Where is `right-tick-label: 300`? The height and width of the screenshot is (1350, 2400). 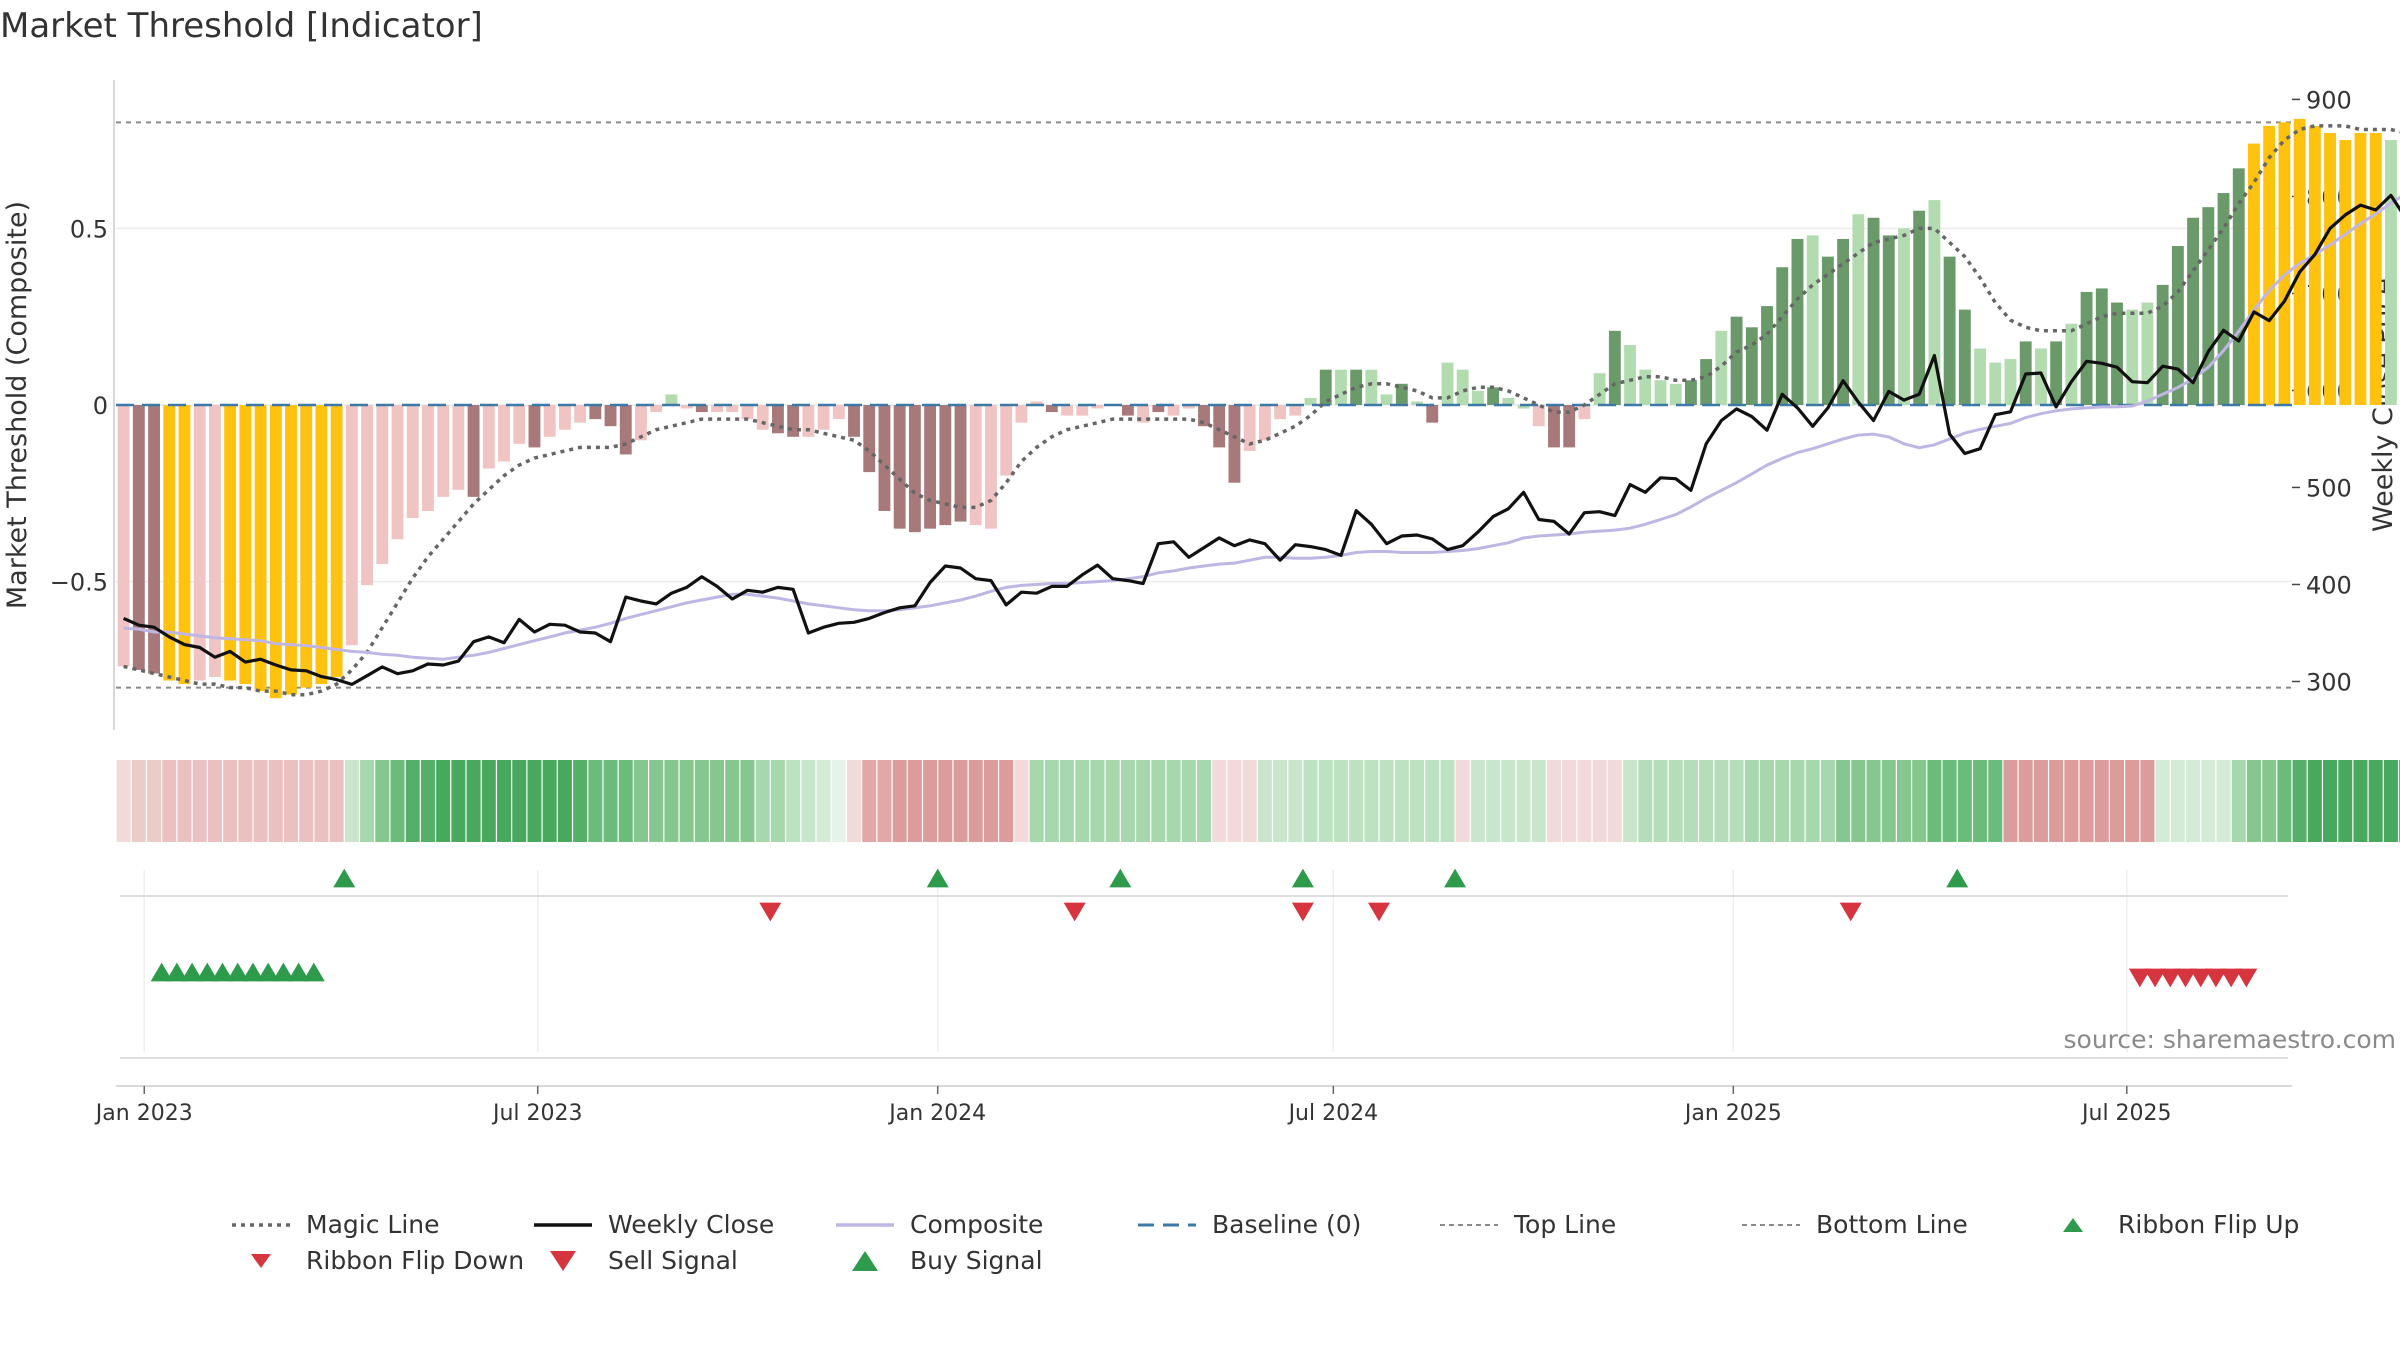 right-tick-label: 300 is located at coordinates (2329, 682).